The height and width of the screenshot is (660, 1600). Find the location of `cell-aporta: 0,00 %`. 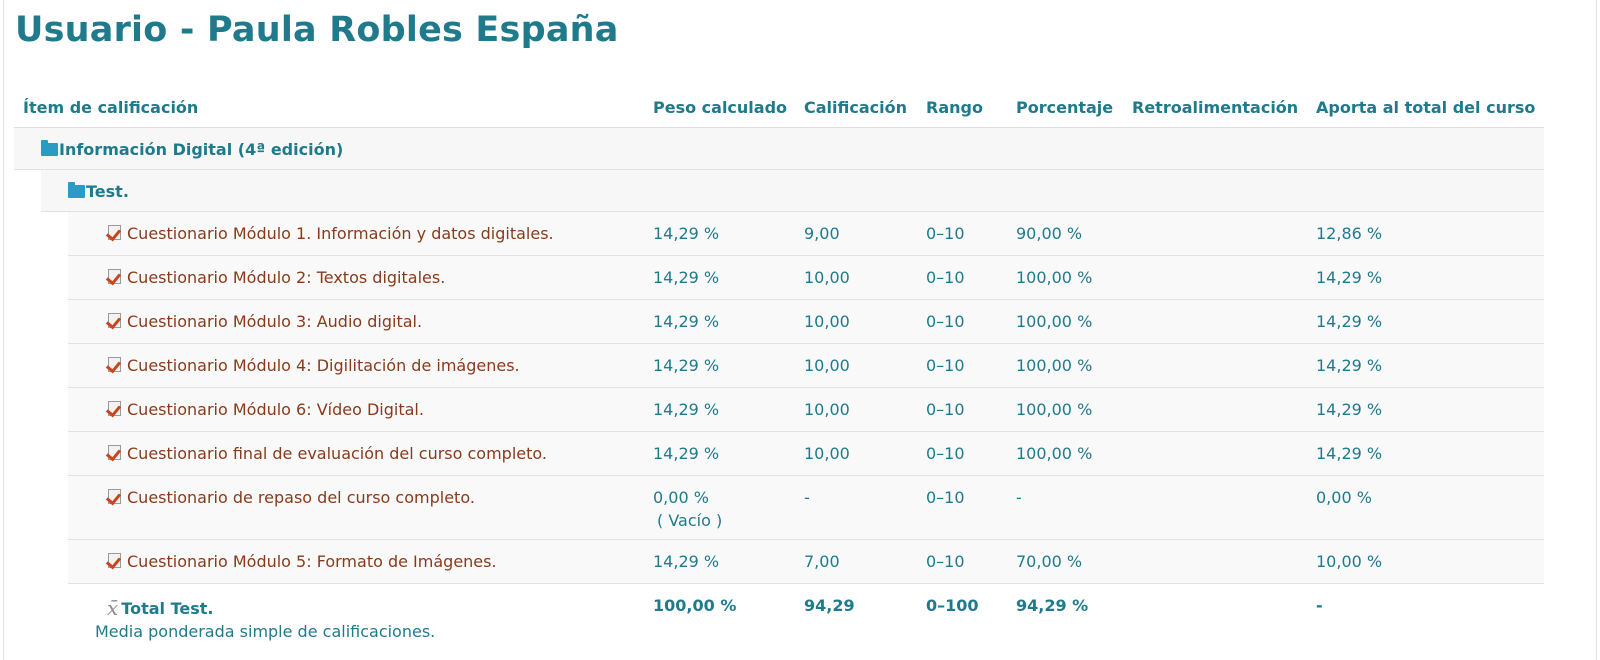

cell-aporta: 0,00 % is located at coordinates (1344, 497).